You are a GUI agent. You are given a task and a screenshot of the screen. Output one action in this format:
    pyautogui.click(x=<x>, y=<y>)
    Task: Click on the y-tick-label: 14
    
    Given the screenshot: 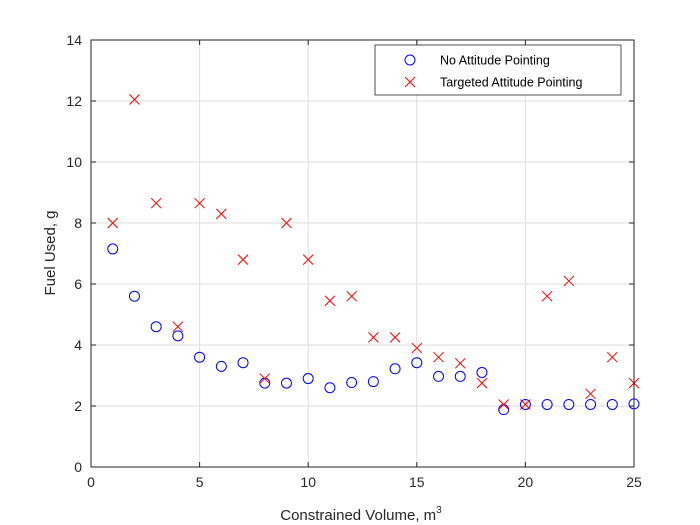 What is the action you would take?
    pyautogui.click(x=74, y=40)
    